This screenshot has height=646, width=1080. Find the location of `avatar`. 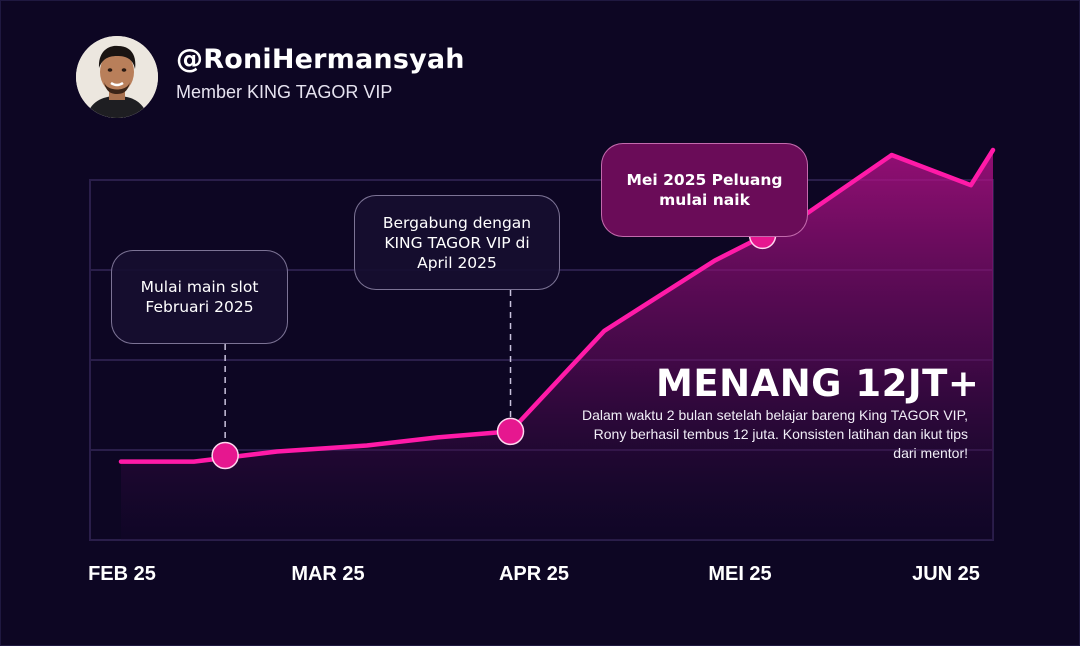

avatar is located at coordinates (117, 77).